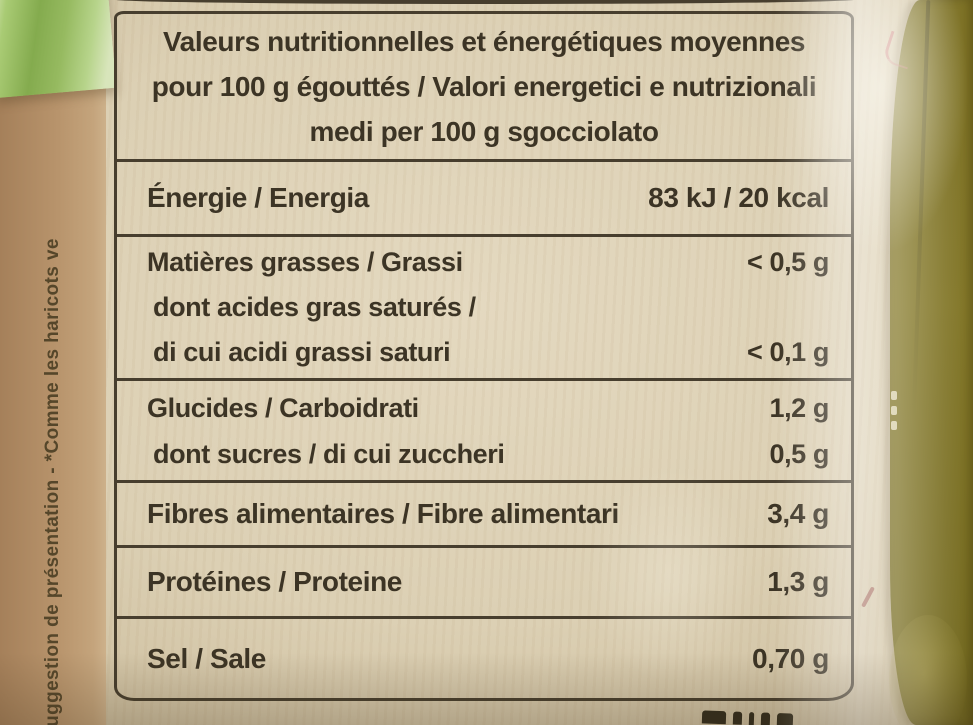 This screenshot has height=725, width=973. What do you see at coordinates (799, 453) in the screenshot?
I see `sugars-value: 0,5 g` at bounding box center [799, 453].